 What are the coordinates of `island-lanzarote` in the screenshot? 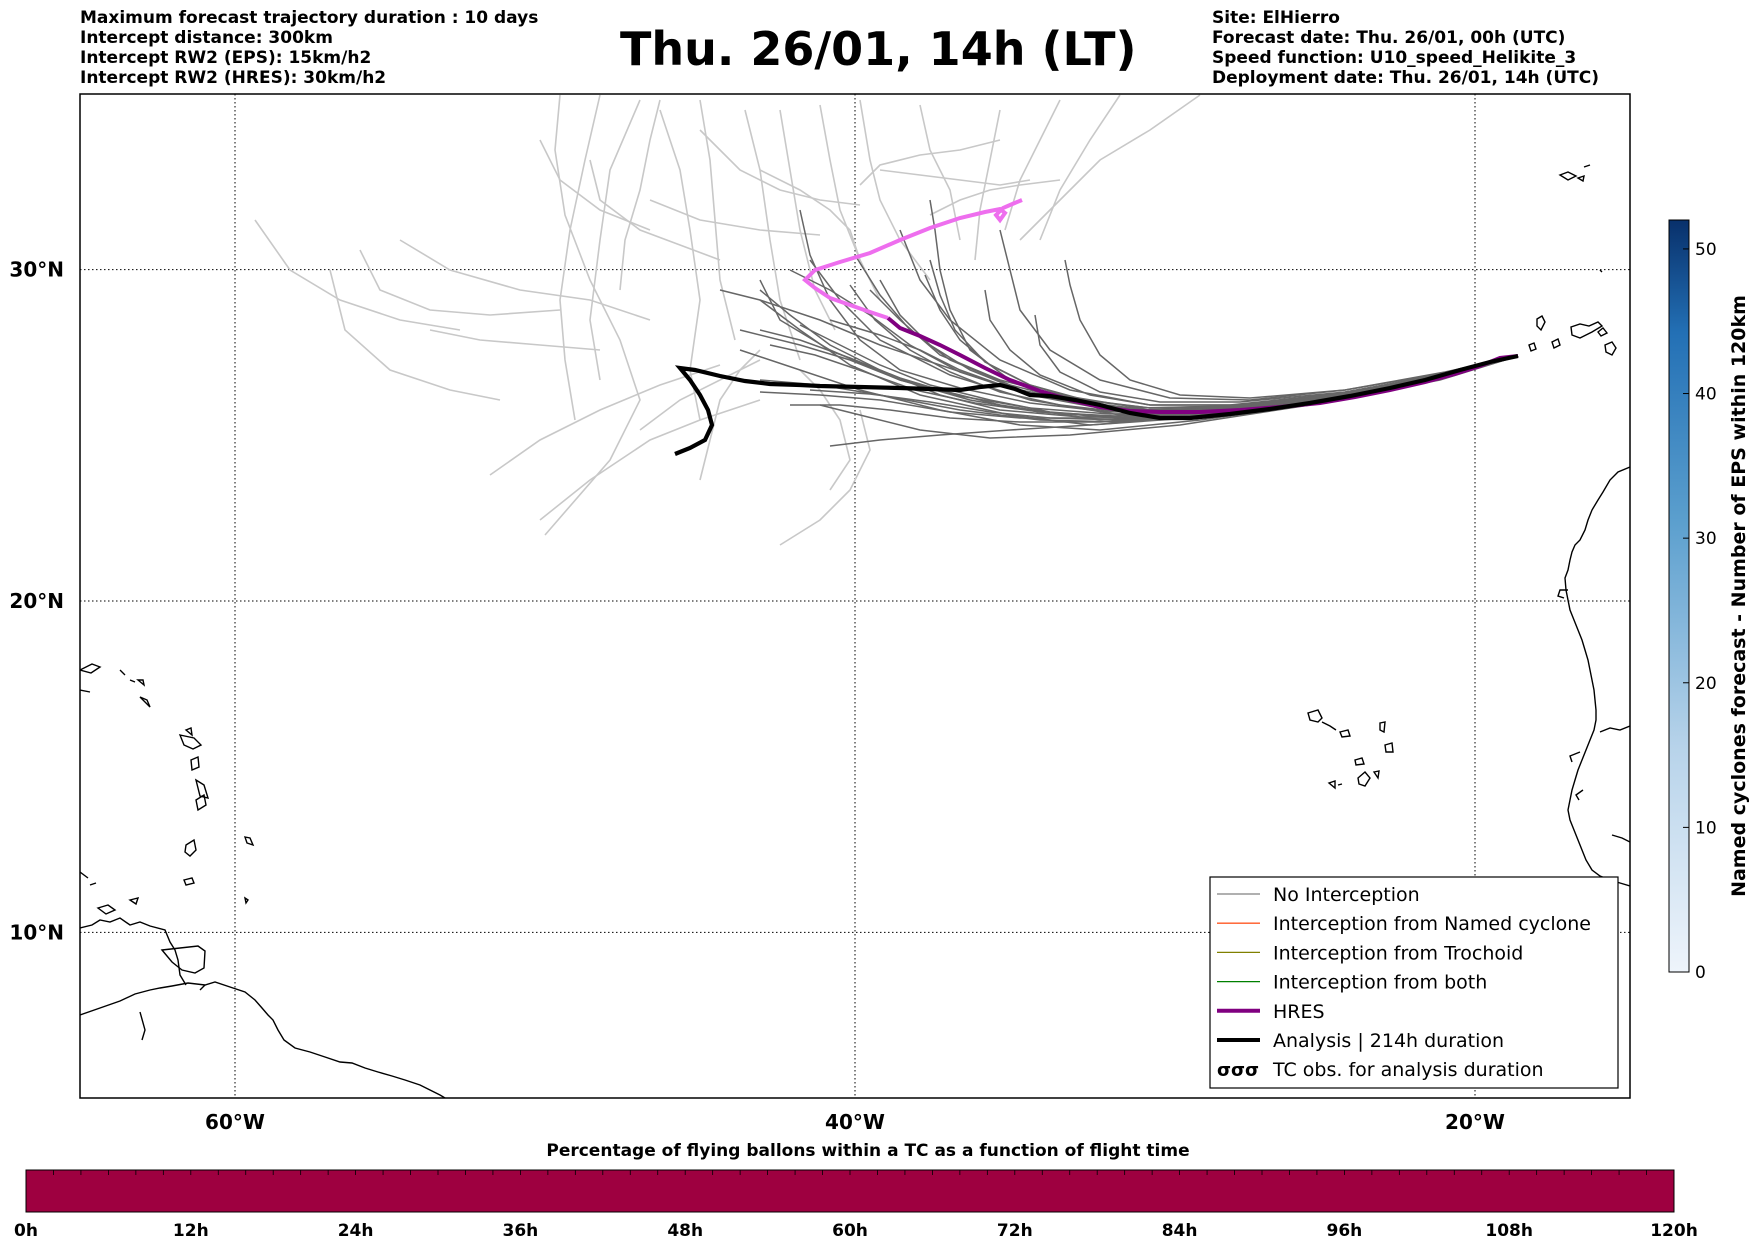 It's located at (1541, 323).